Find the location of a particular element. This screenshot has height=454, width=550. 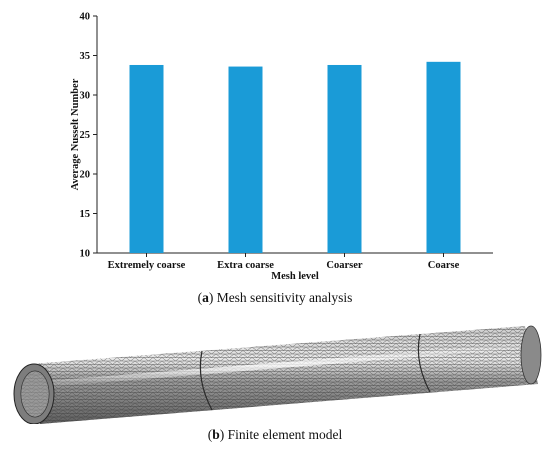

y-tick-label: 10 is located at coordinates (85, 254).